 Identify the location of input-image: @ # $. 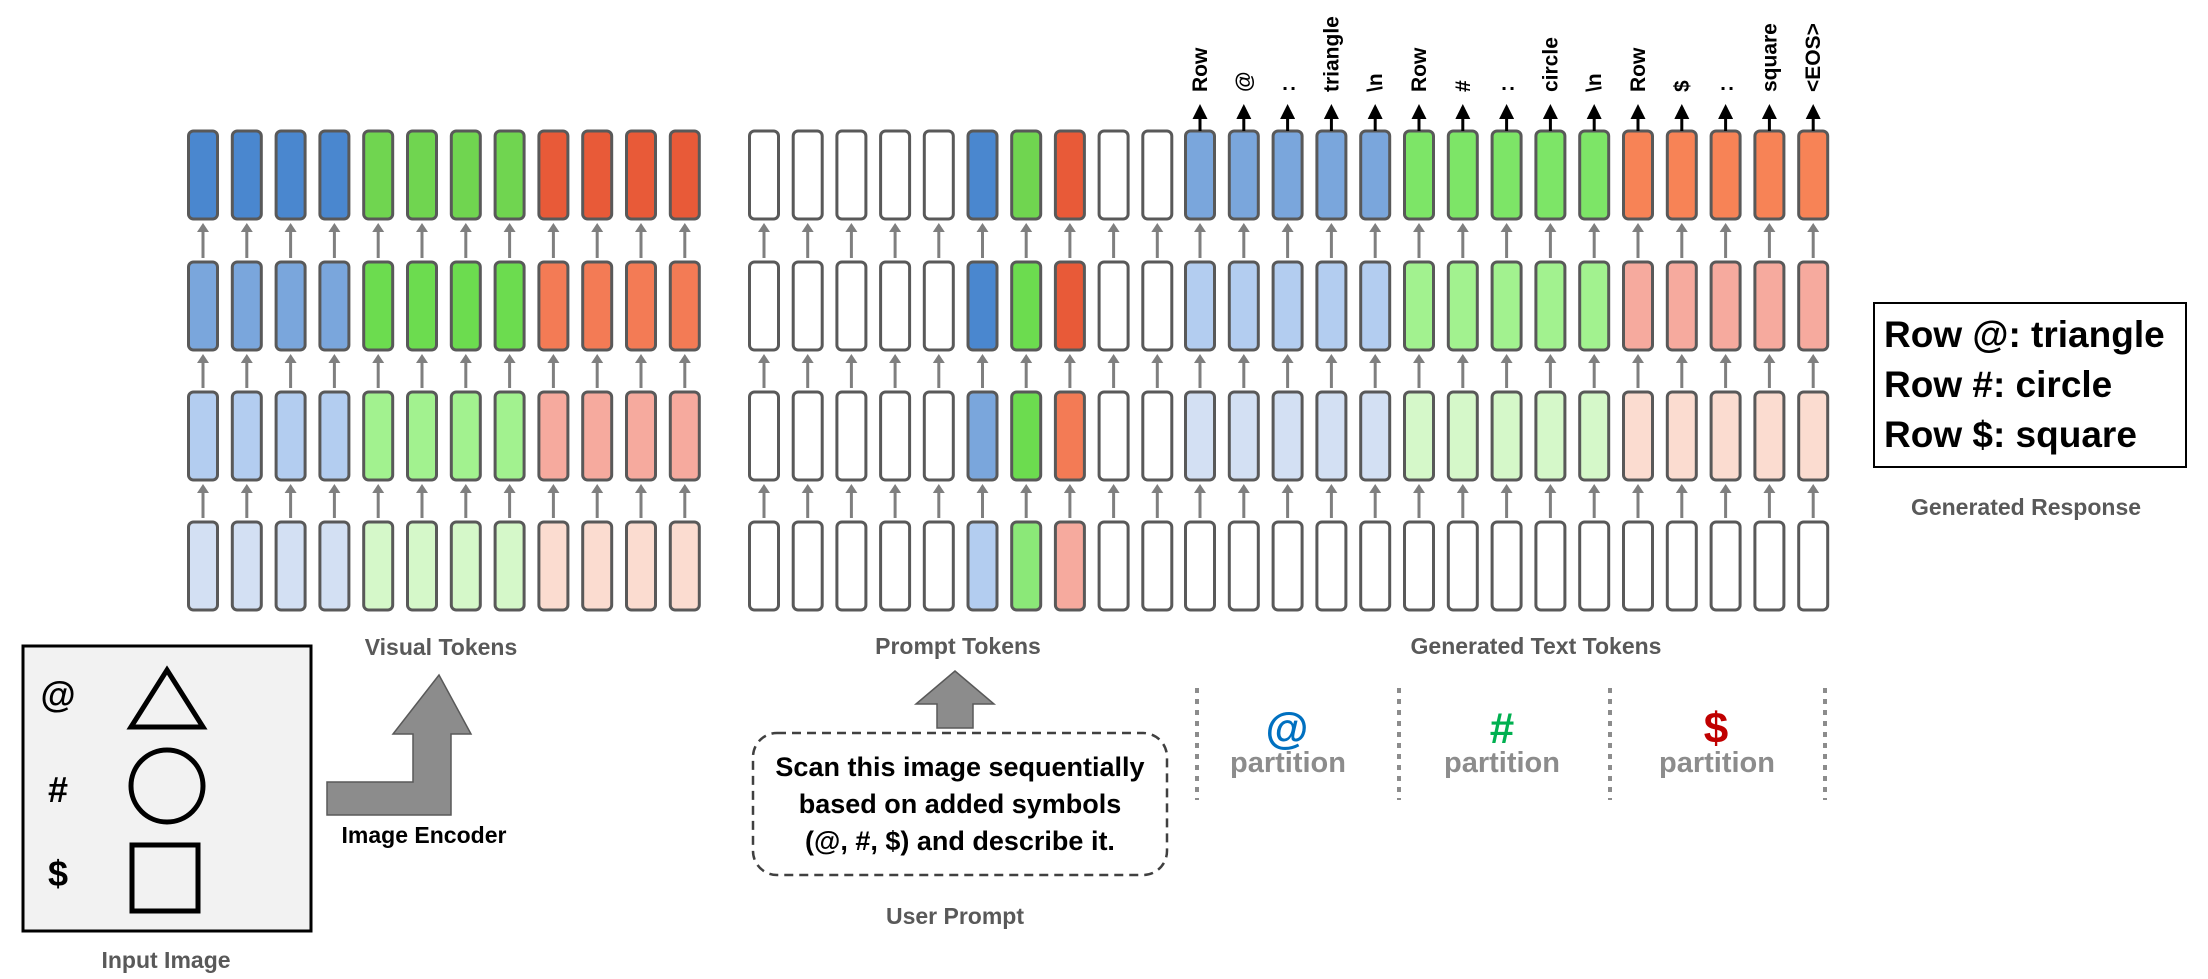
(167, 788).